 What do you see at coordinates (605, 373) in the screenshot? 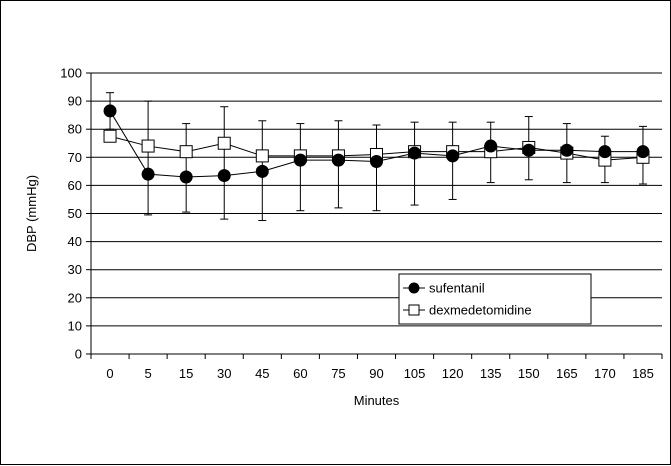
I see `x-tick-label-170: 170` at bounding box center [605, 373].